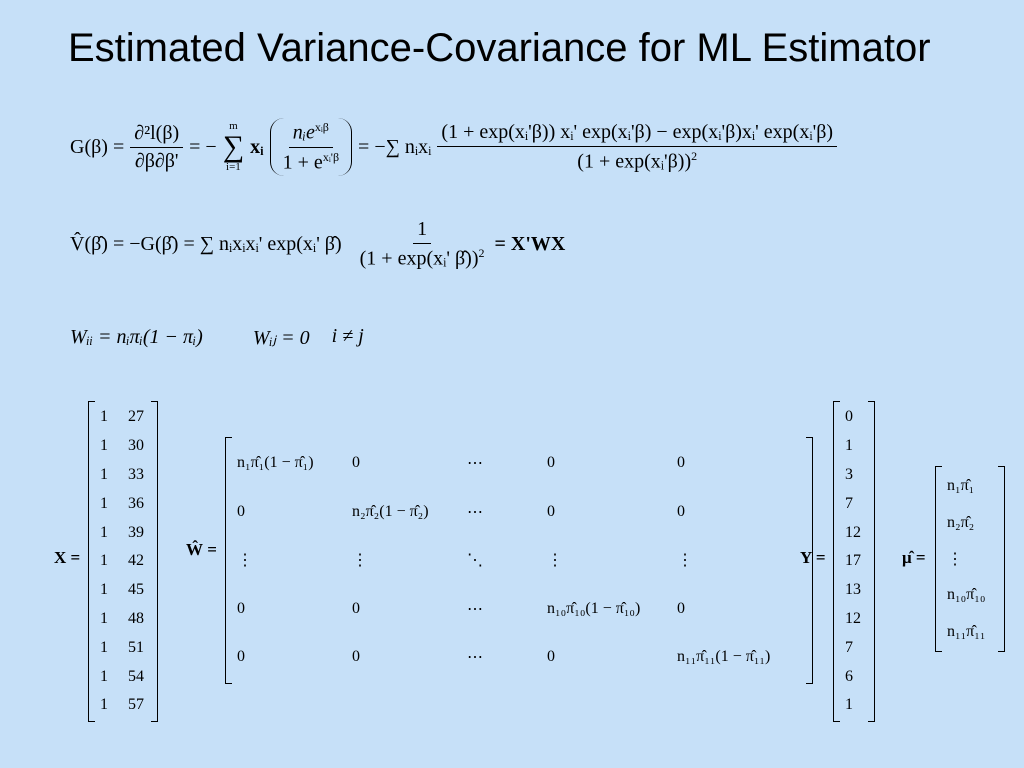 The width and height of the screenshot is (1024, 768). I want to click on eq-text: xᵢ'β, so click(331, 156).